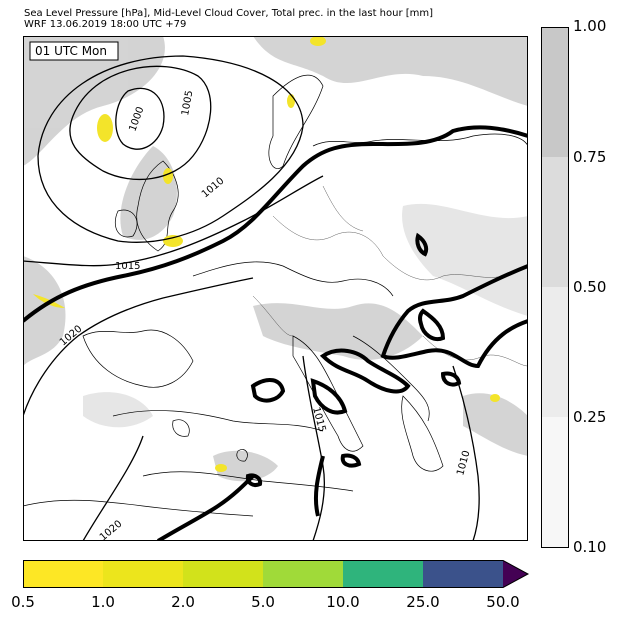 The image size is (618, 621). What do you see at coordinates (183, 602) in the screenshot?
I see `precip-tick-3: 2.0` at bounding box center [183, 602].